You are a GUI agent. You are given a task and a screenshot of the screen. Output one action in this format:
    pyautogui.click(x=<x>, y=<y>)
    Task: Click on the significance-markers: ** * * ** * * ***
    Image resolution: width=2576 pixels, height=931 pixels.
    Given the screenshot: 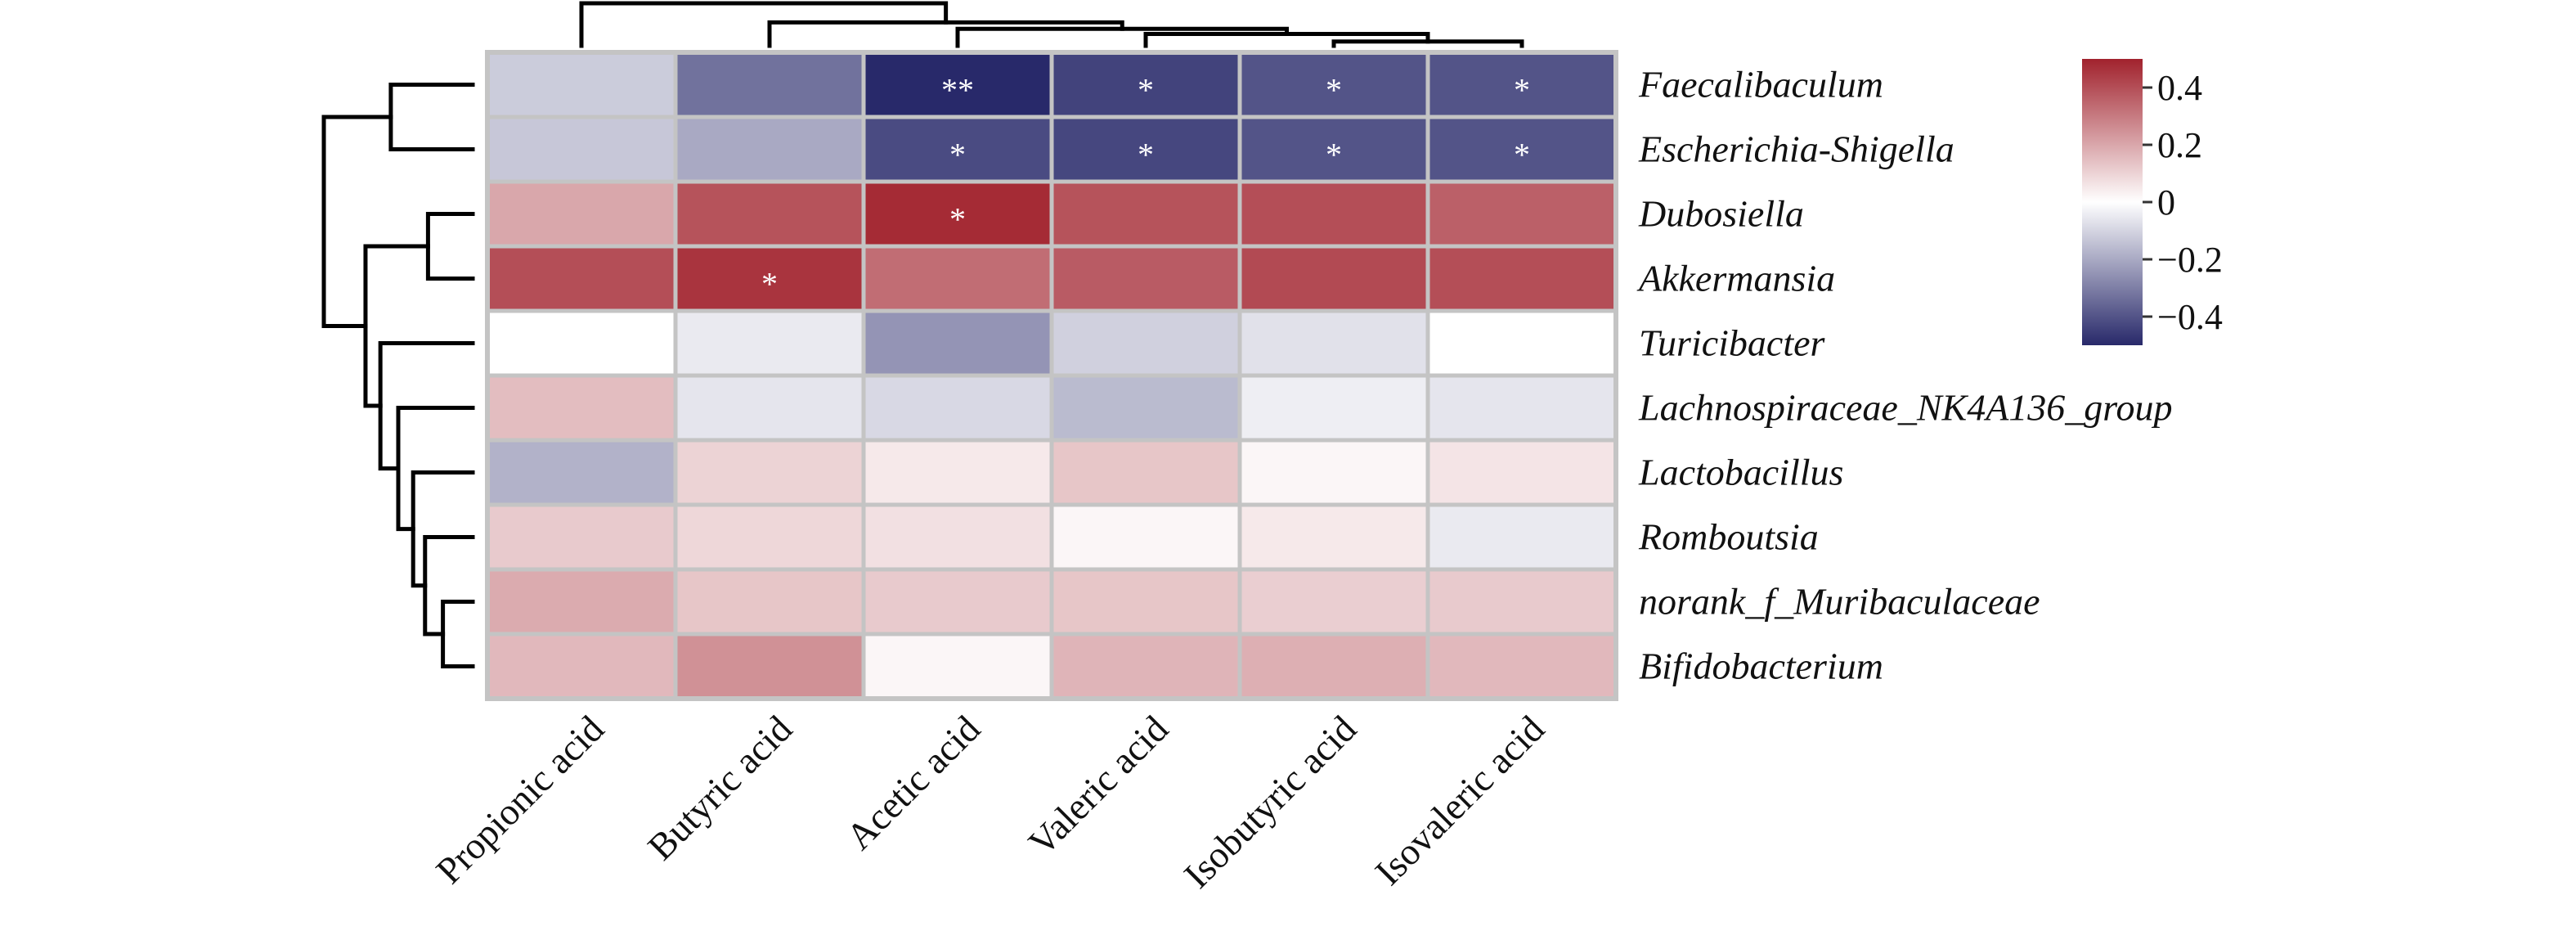 What is the action you would take?
    pyautogui.click(x=1146, y=188)
    